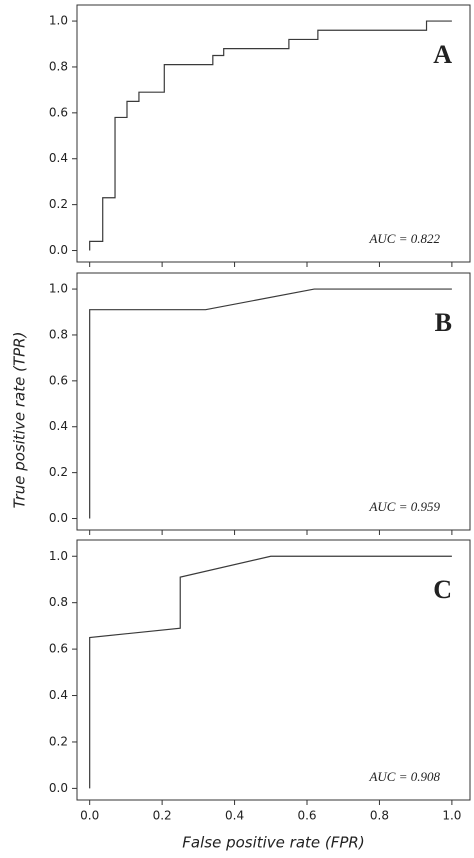 Image resolution: width=474 pixels, height=858 pixels. Describe the element at coordinates (404, 506) in the screenshot. I see `auc-annotation: AUC = 0.959` at that location.